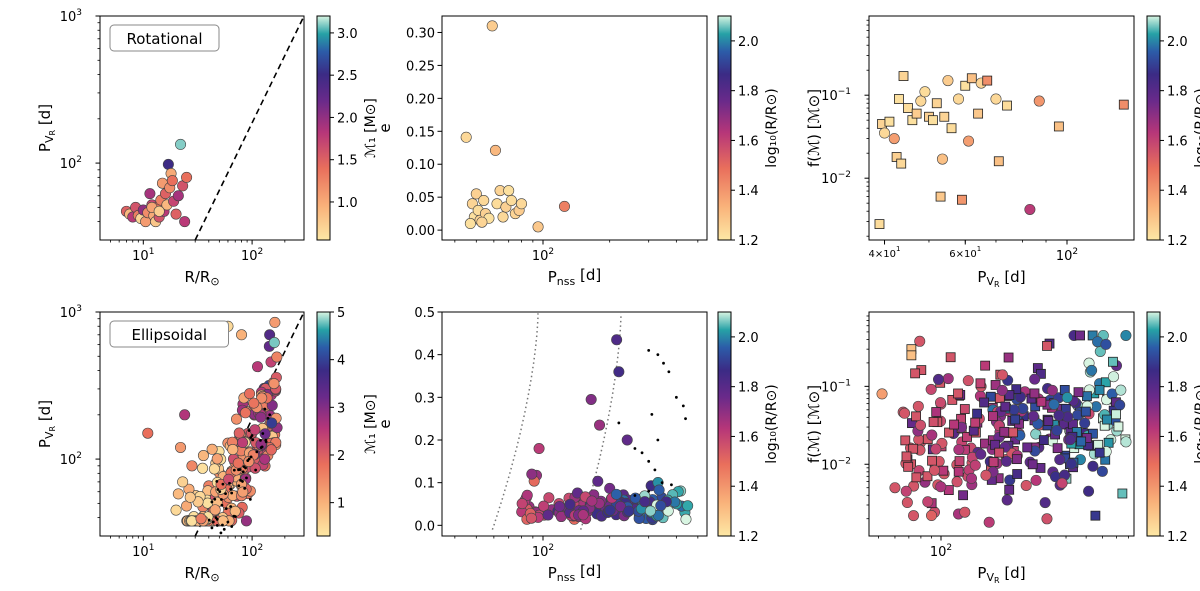 The height and width of the screenshot is (591, 1200). I want to click on colorbar-gradient, so click(724, 424).